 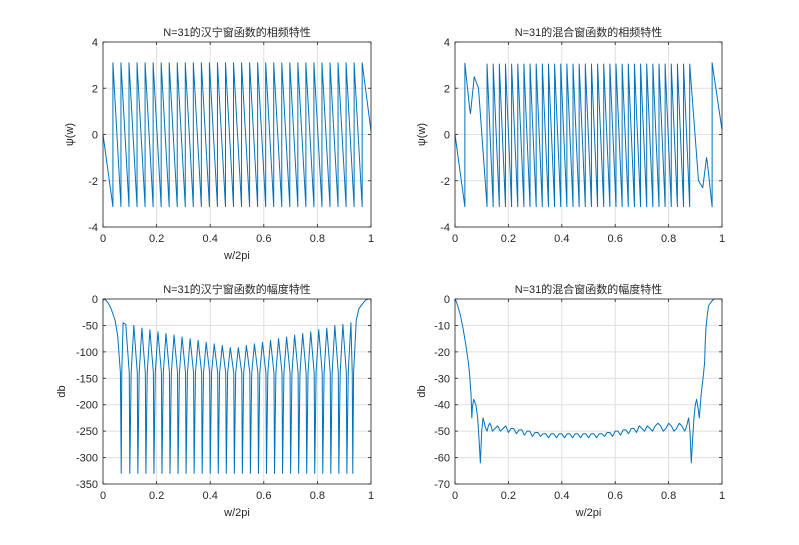 I want to click on panel-3-ytick-label-0: -350, so click(x=87, y=485).